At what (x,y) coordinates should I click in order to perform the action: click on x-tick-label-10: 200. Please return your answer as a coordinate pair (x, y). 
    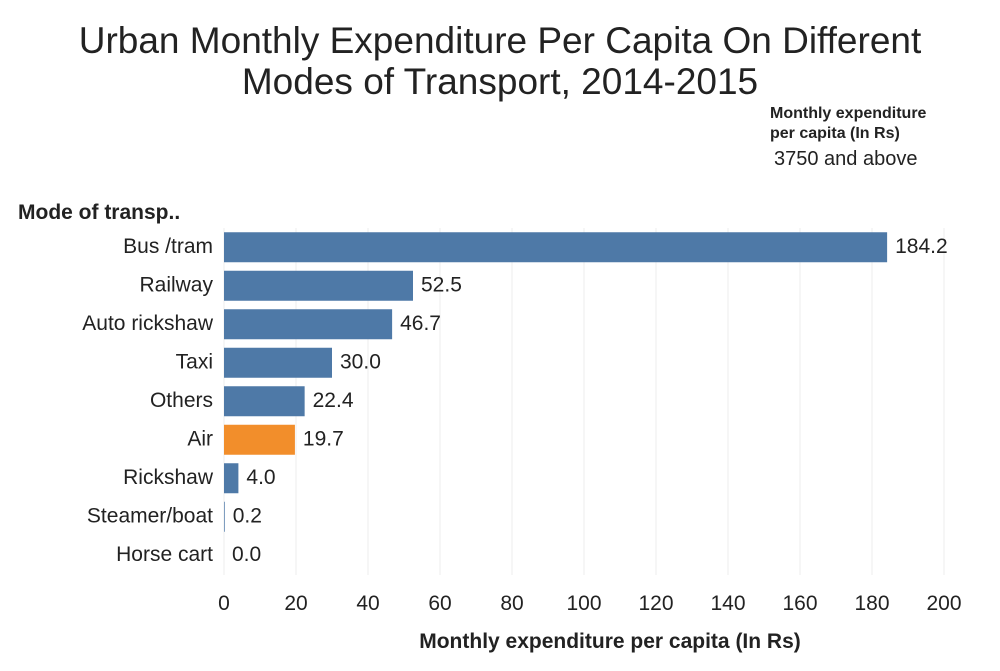
    Looking at the image, I should click on (943, 603).